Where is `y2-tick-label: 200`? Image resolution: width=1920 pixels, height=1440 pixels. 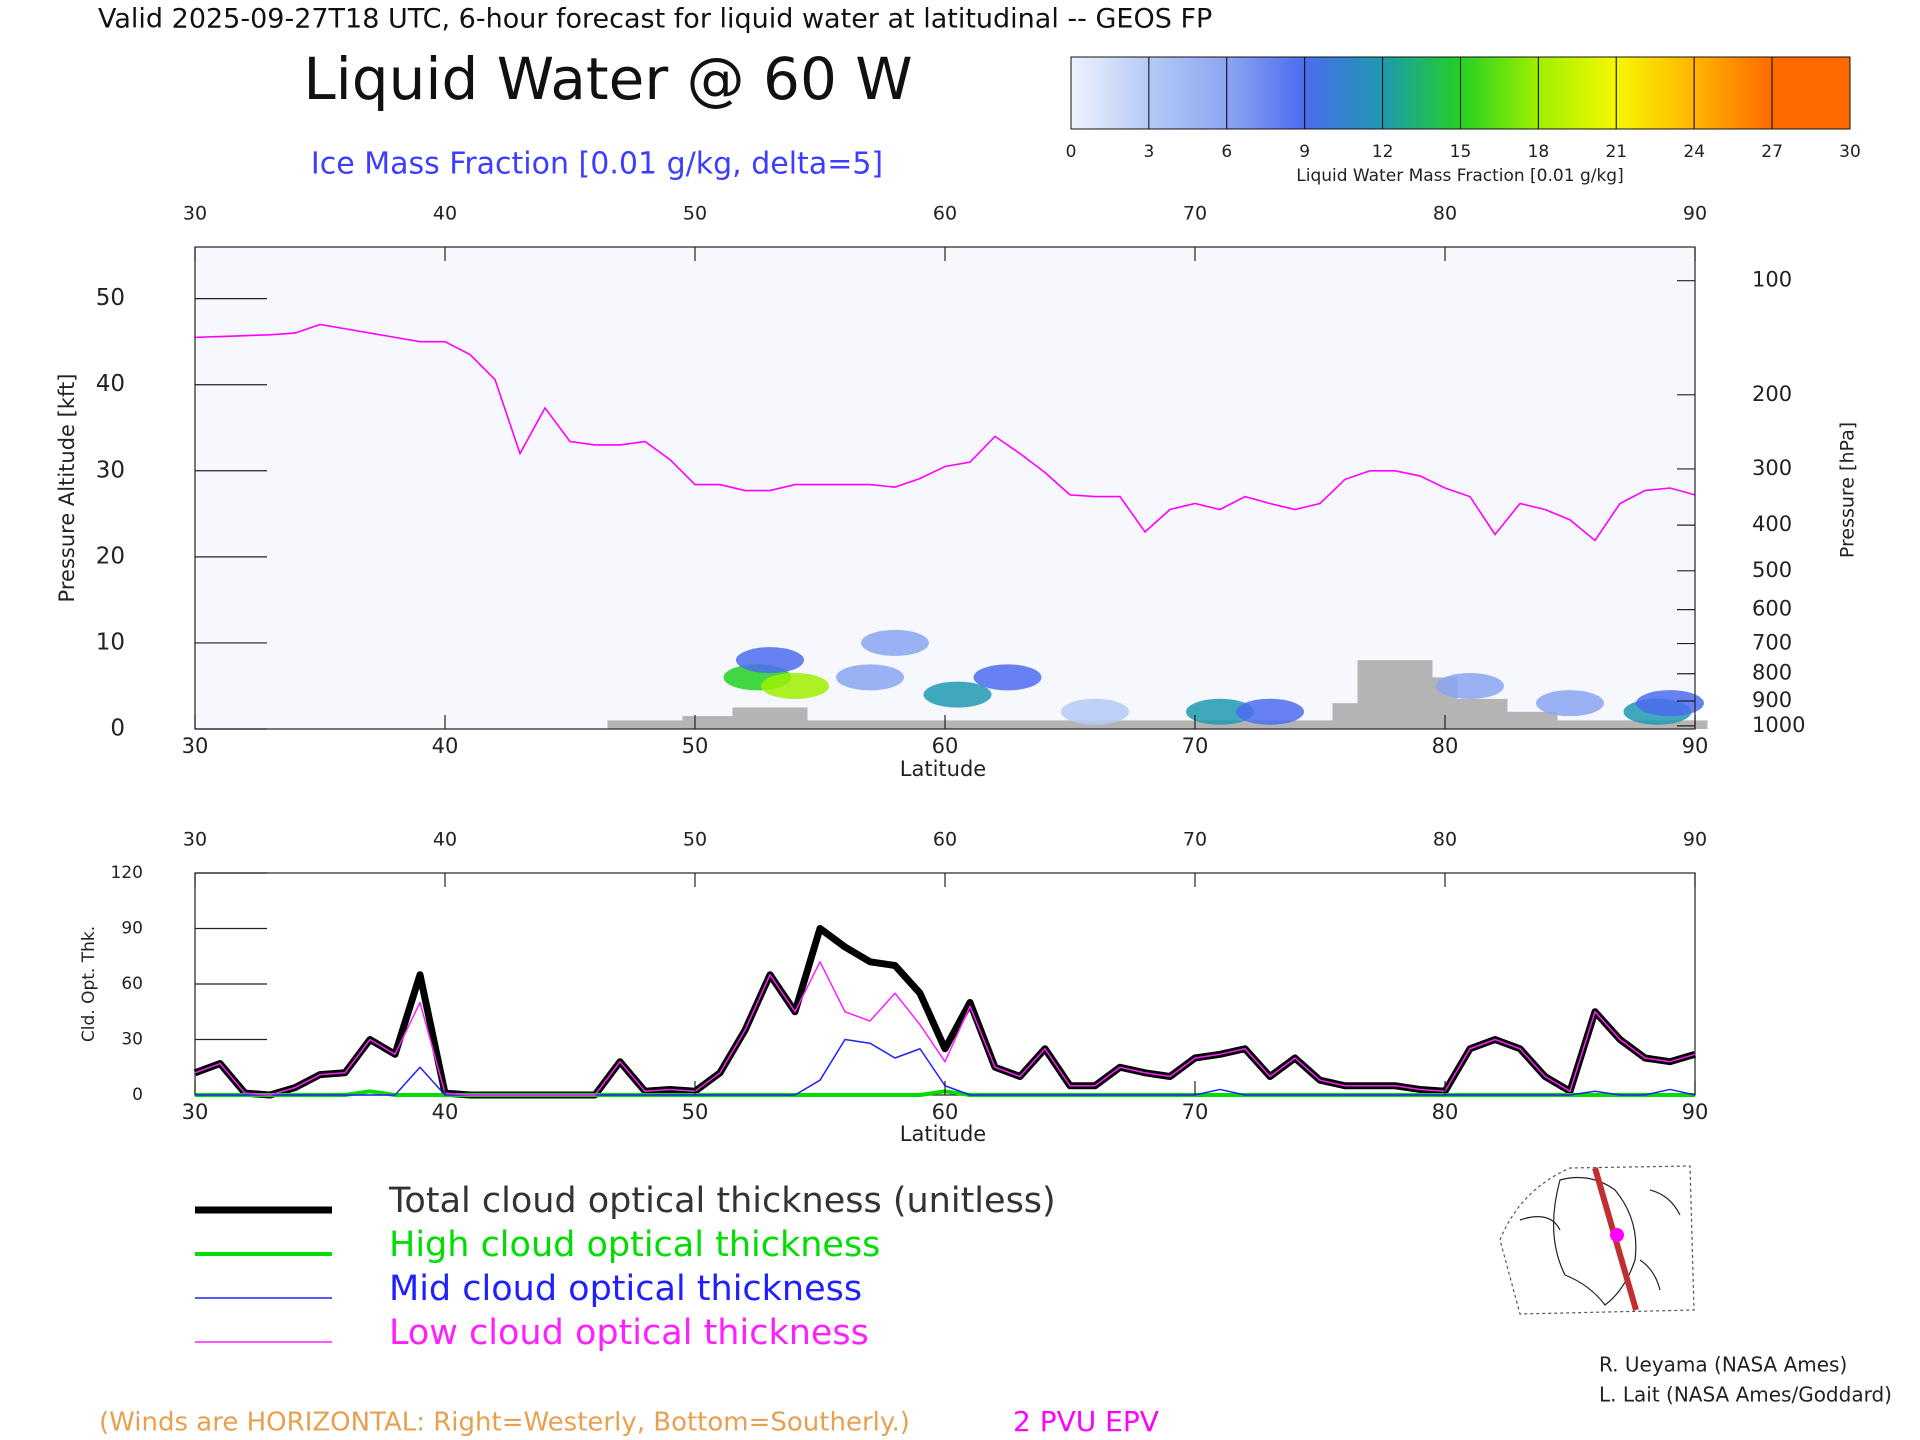 y2-tick-label: 200 is located at coordinates (1772, 394).